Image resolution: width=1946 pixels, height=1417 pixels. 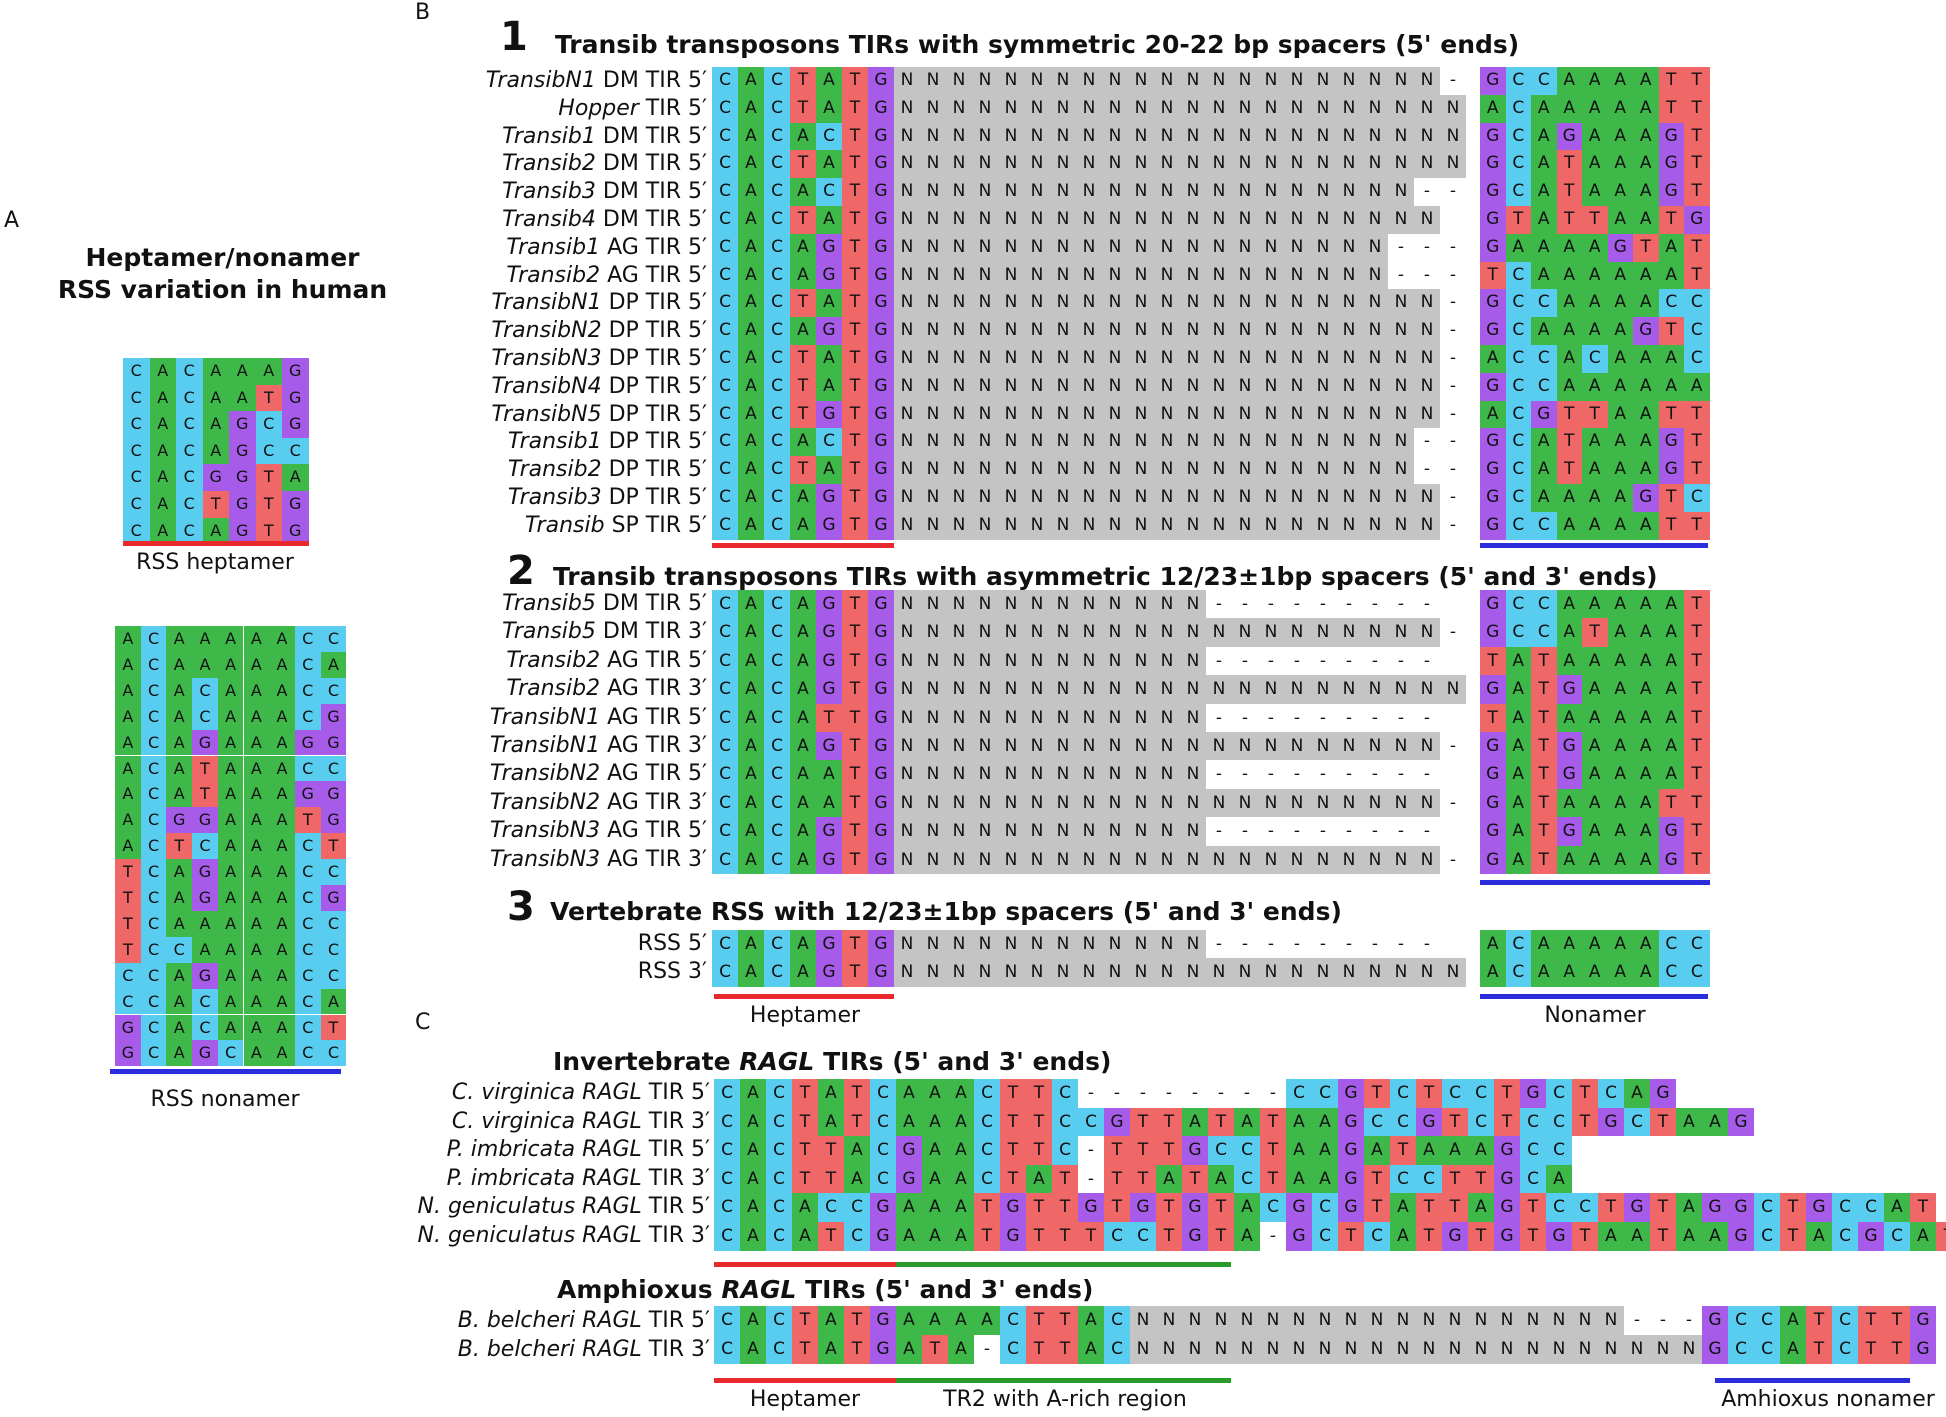 What do you see at coordinates (1453, 220) in the screenshot?
I see `empty-cell` at bounding box center [1453, 220].